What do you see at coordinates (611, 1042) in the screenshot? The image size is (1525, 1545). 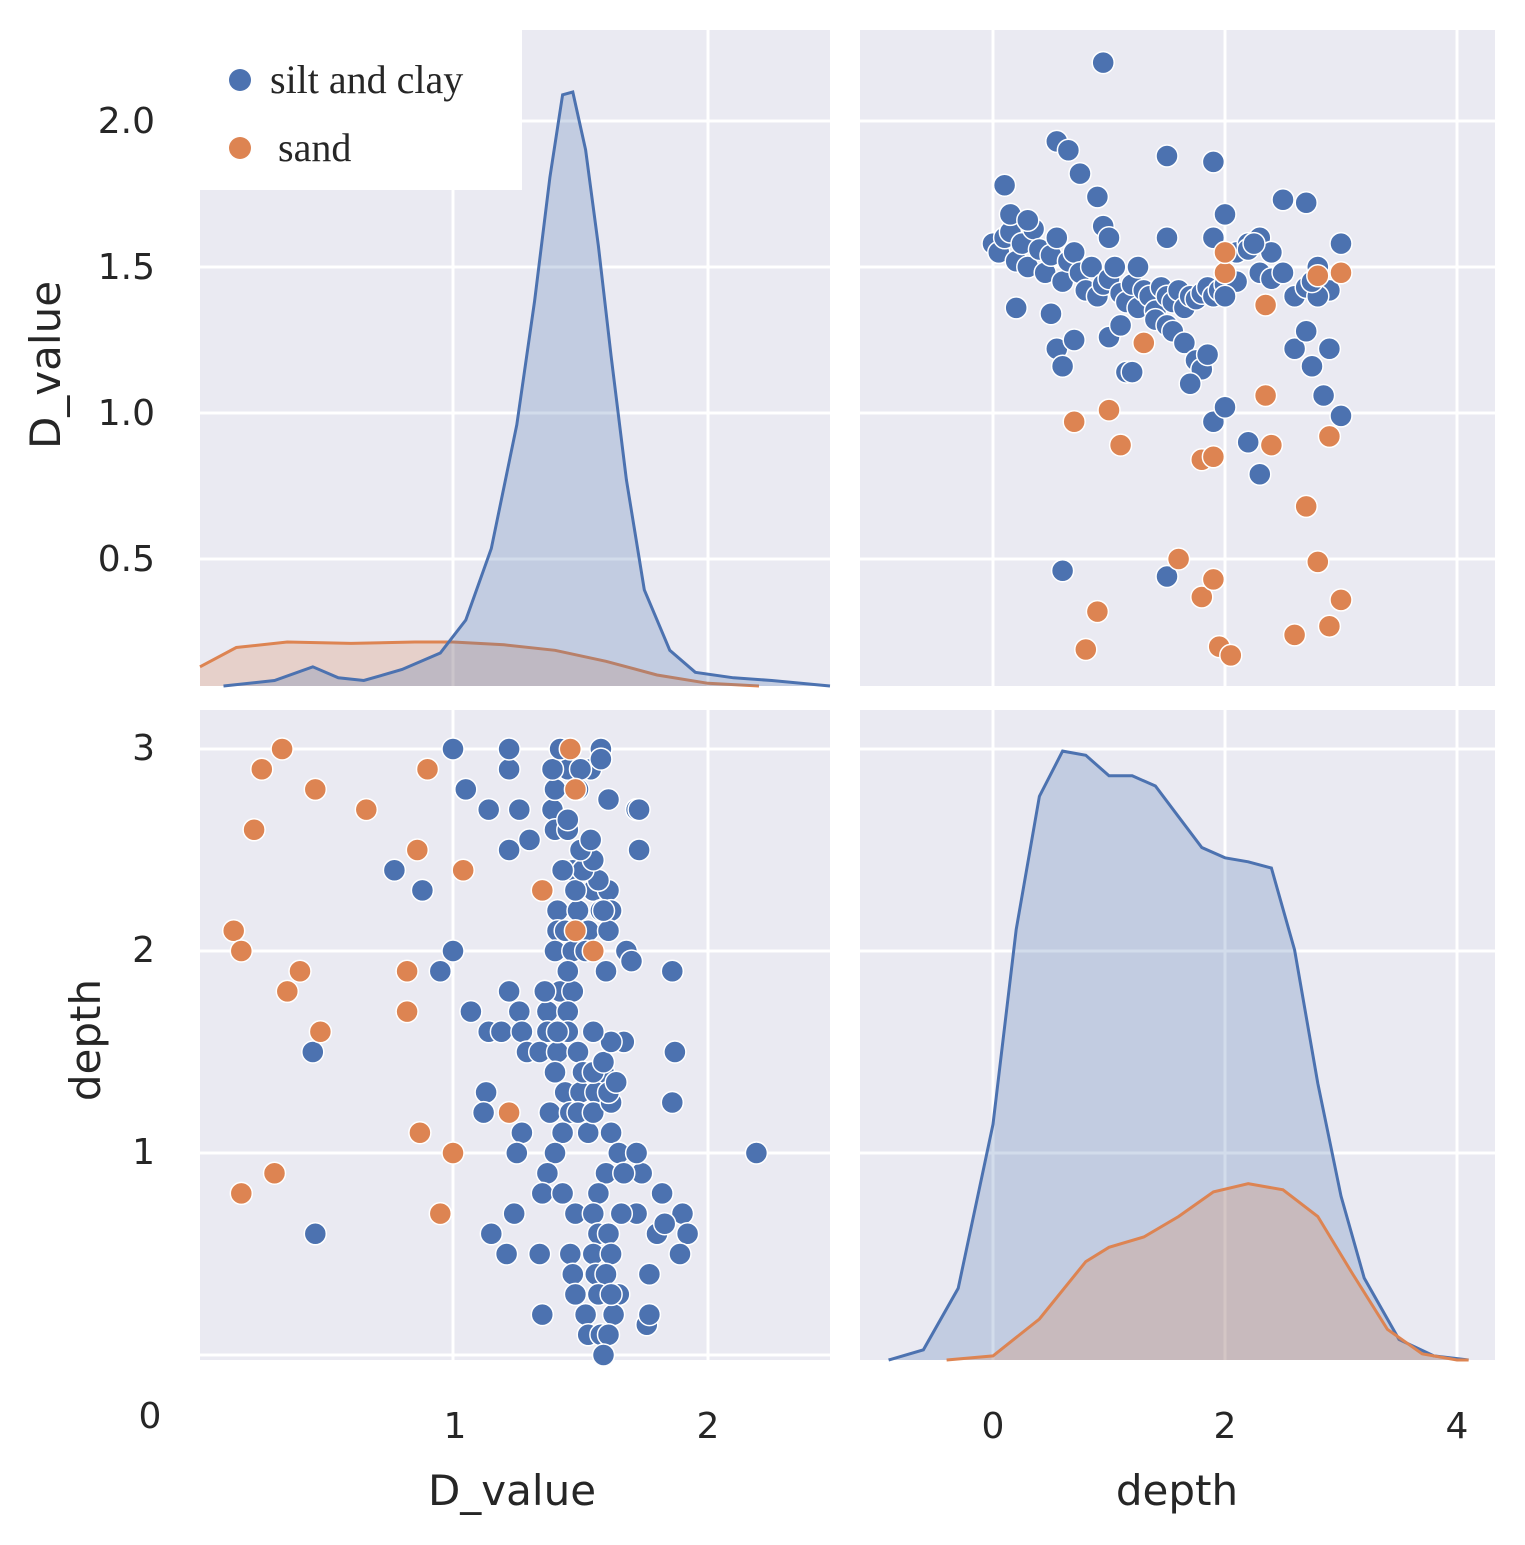 I see `point-bl-silt-x21` at bounding box center [611, 1042].